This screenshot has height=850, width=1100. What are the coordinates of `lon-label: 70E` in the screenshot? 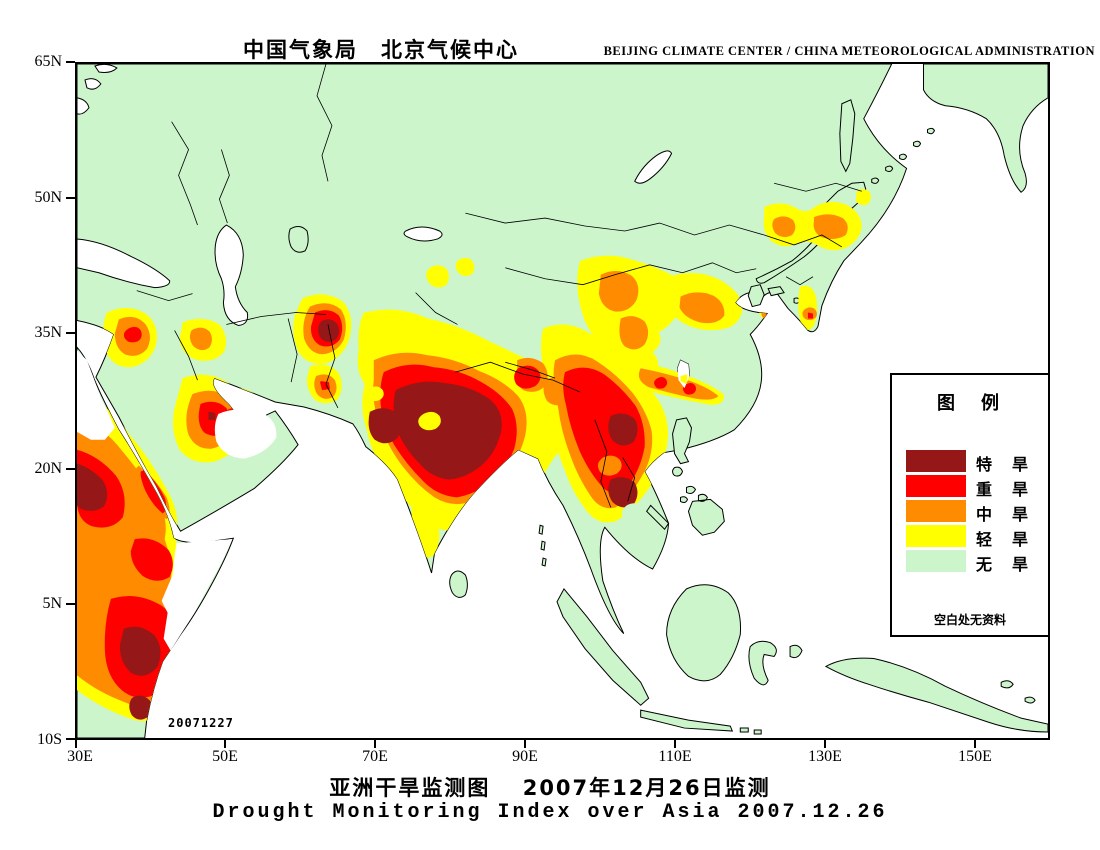 It's located at (375, 756).